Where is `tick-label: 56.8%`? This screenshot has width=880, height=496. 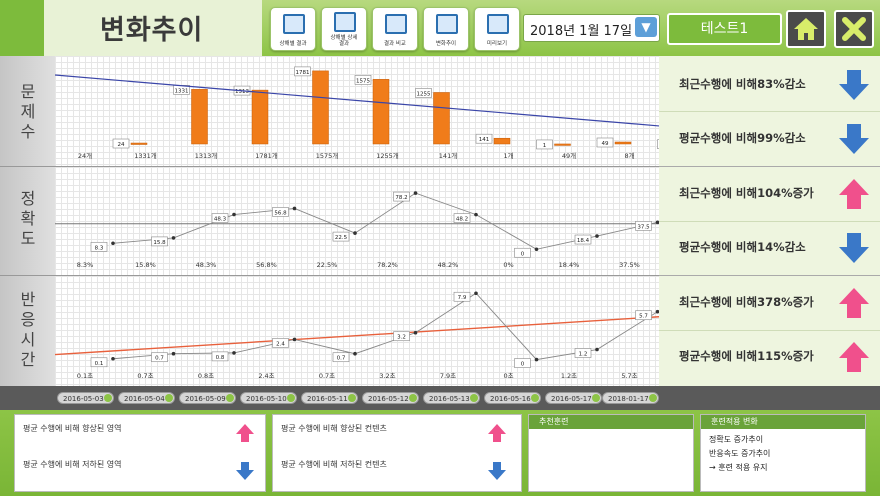
tick-label: 56.8% is located at coordinates (266, 265).